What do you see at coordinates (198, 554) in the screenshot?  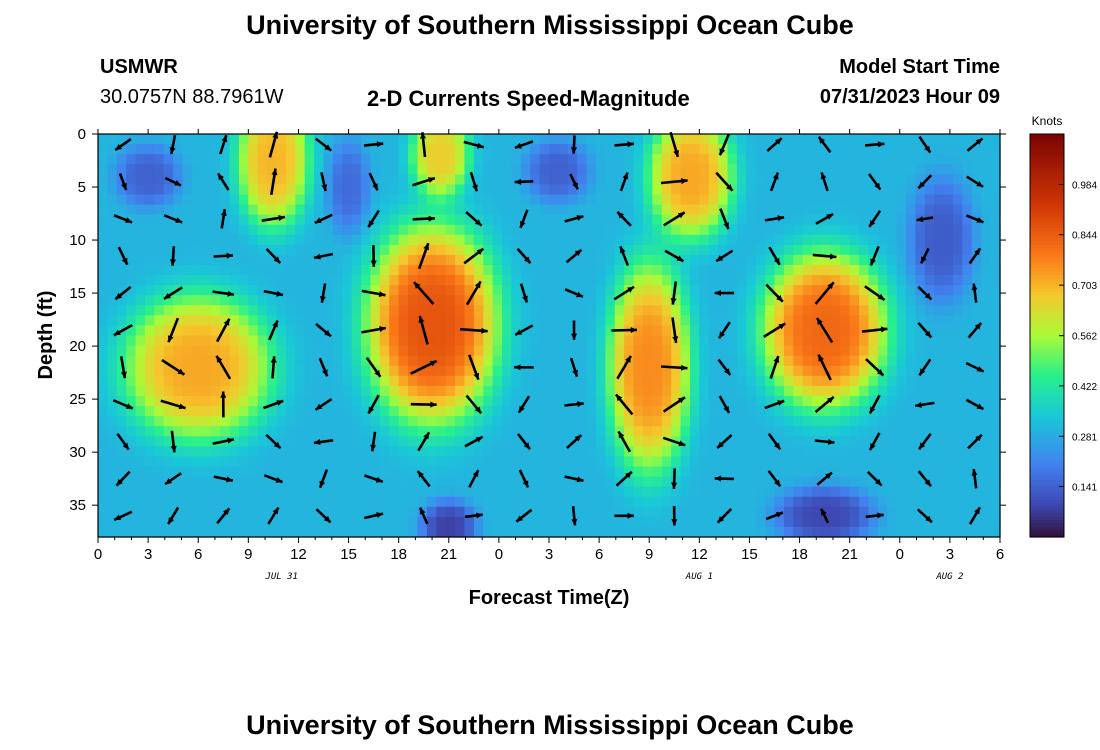 I see `x-tick-label: 6` at bounding box center [198, 554].